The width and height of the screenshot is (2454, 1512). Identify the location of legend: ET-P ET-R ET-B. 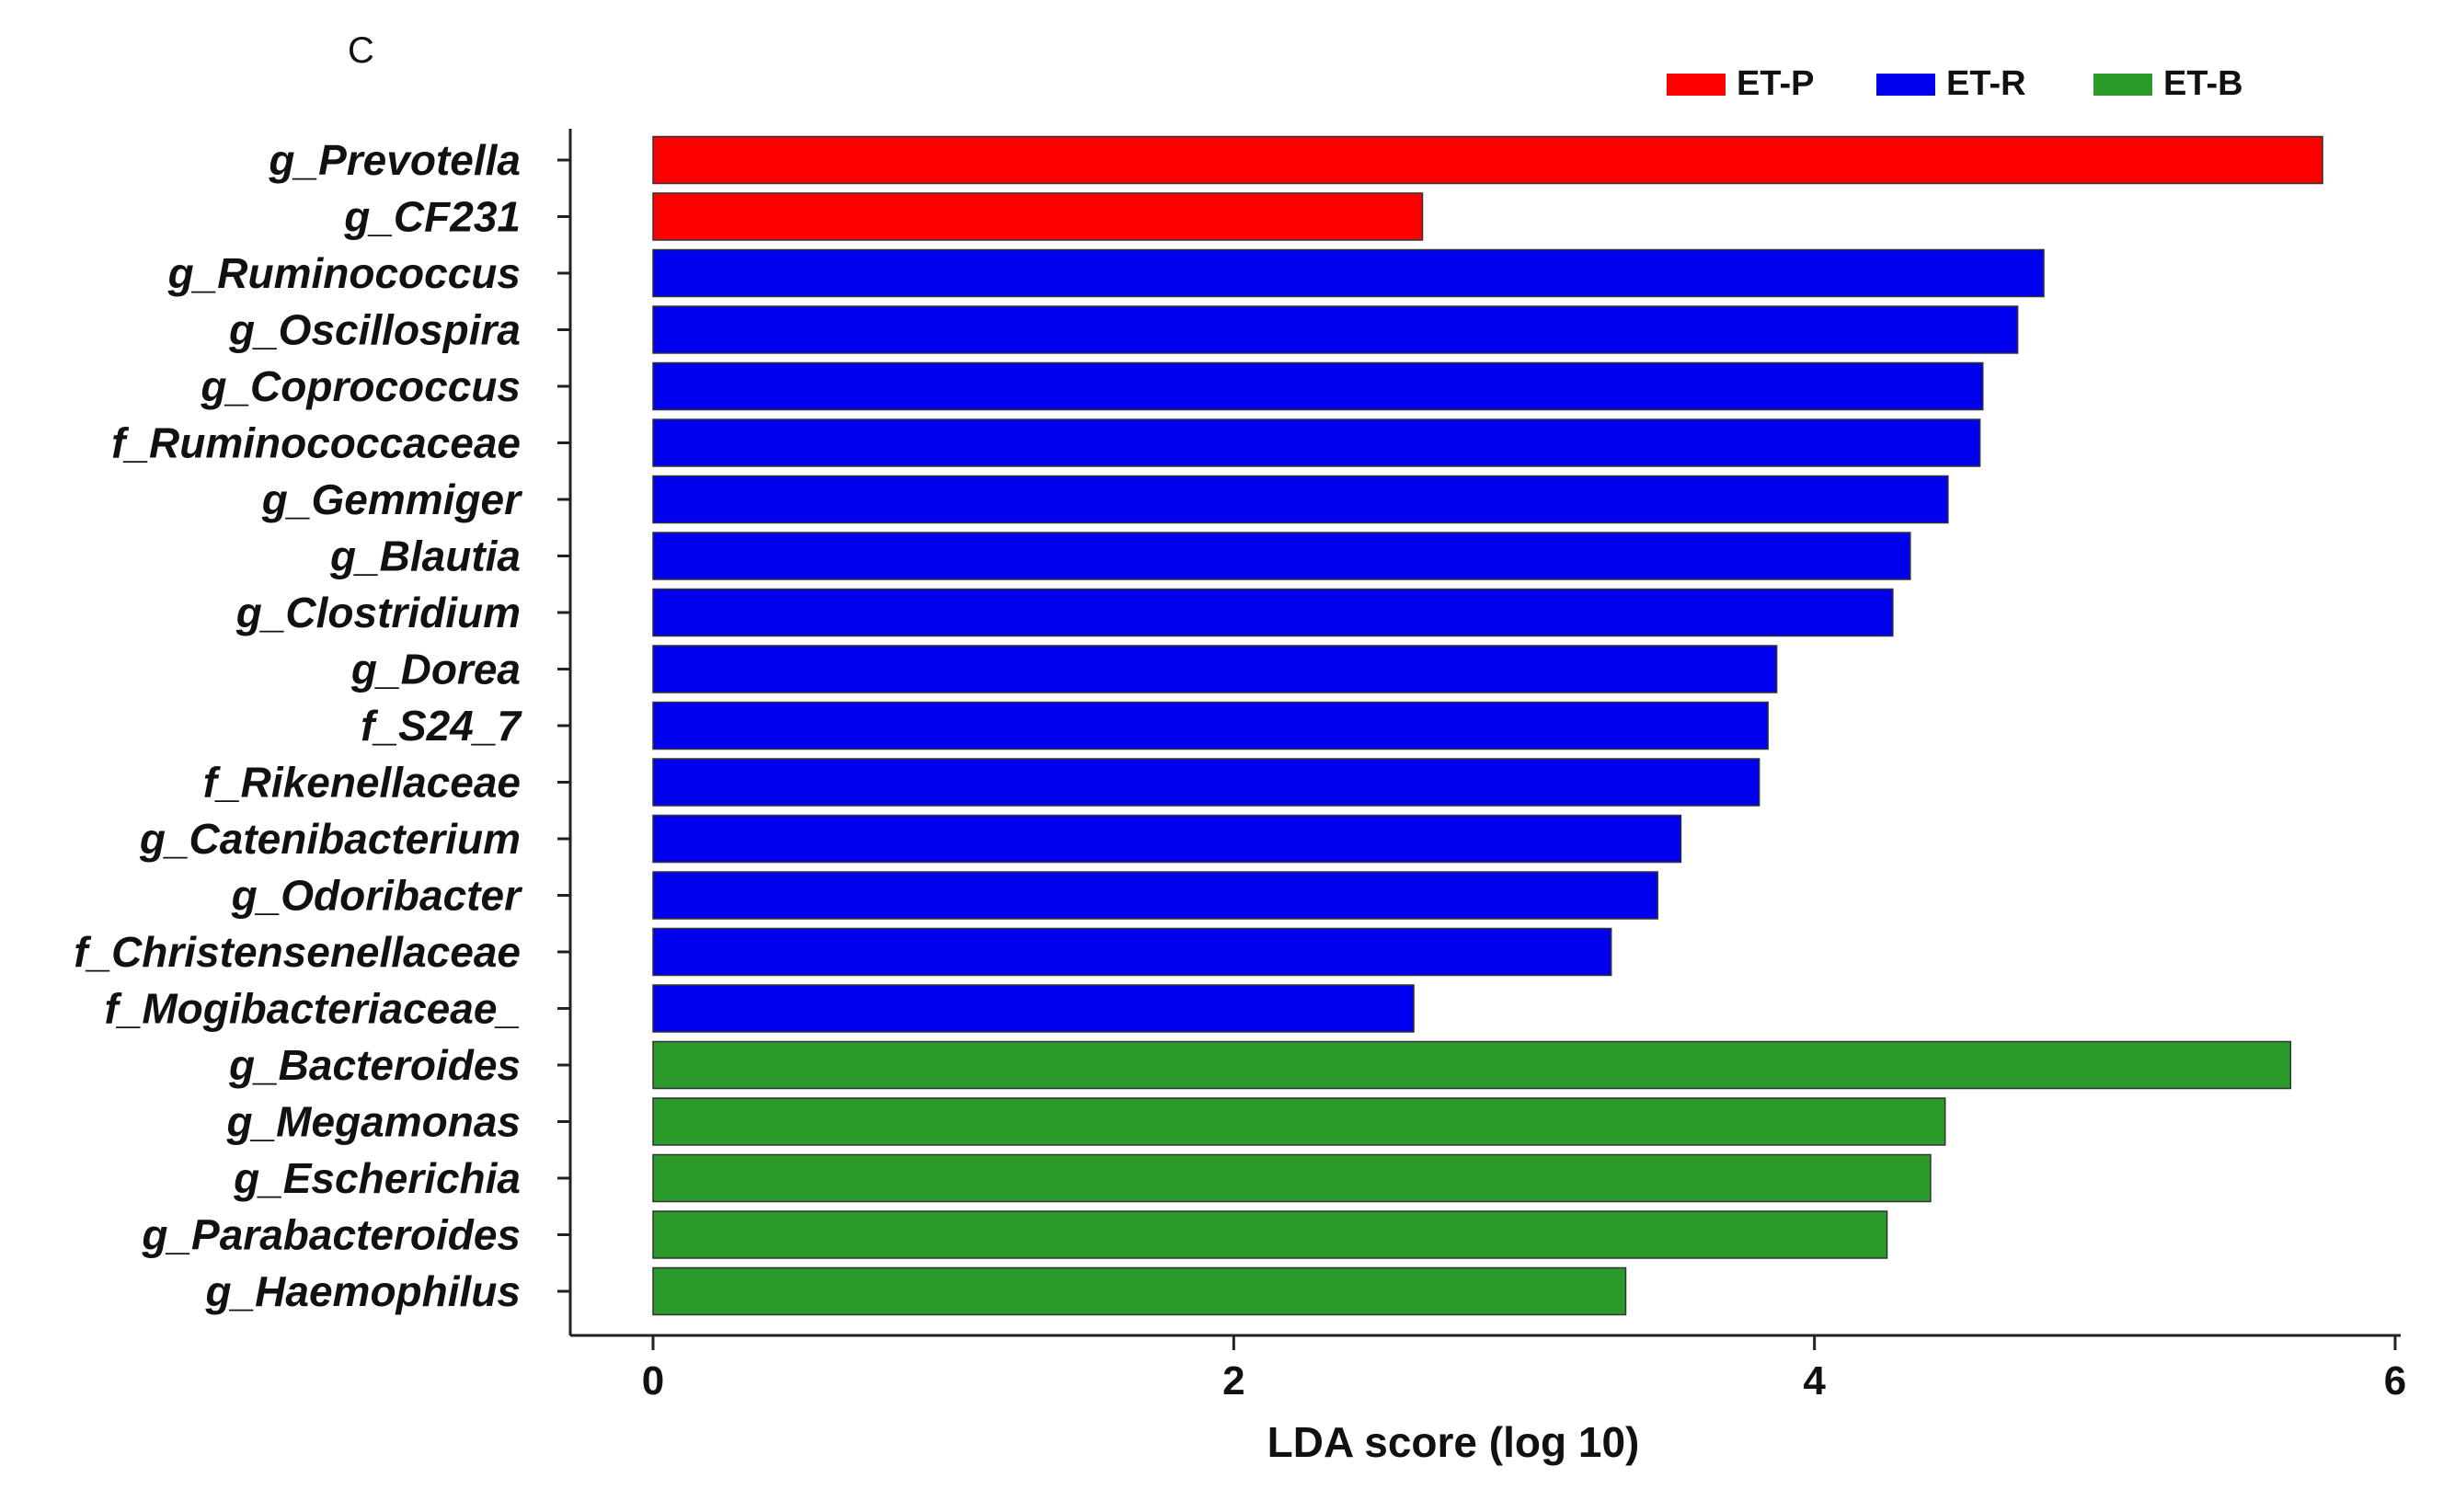
(1955, 83).